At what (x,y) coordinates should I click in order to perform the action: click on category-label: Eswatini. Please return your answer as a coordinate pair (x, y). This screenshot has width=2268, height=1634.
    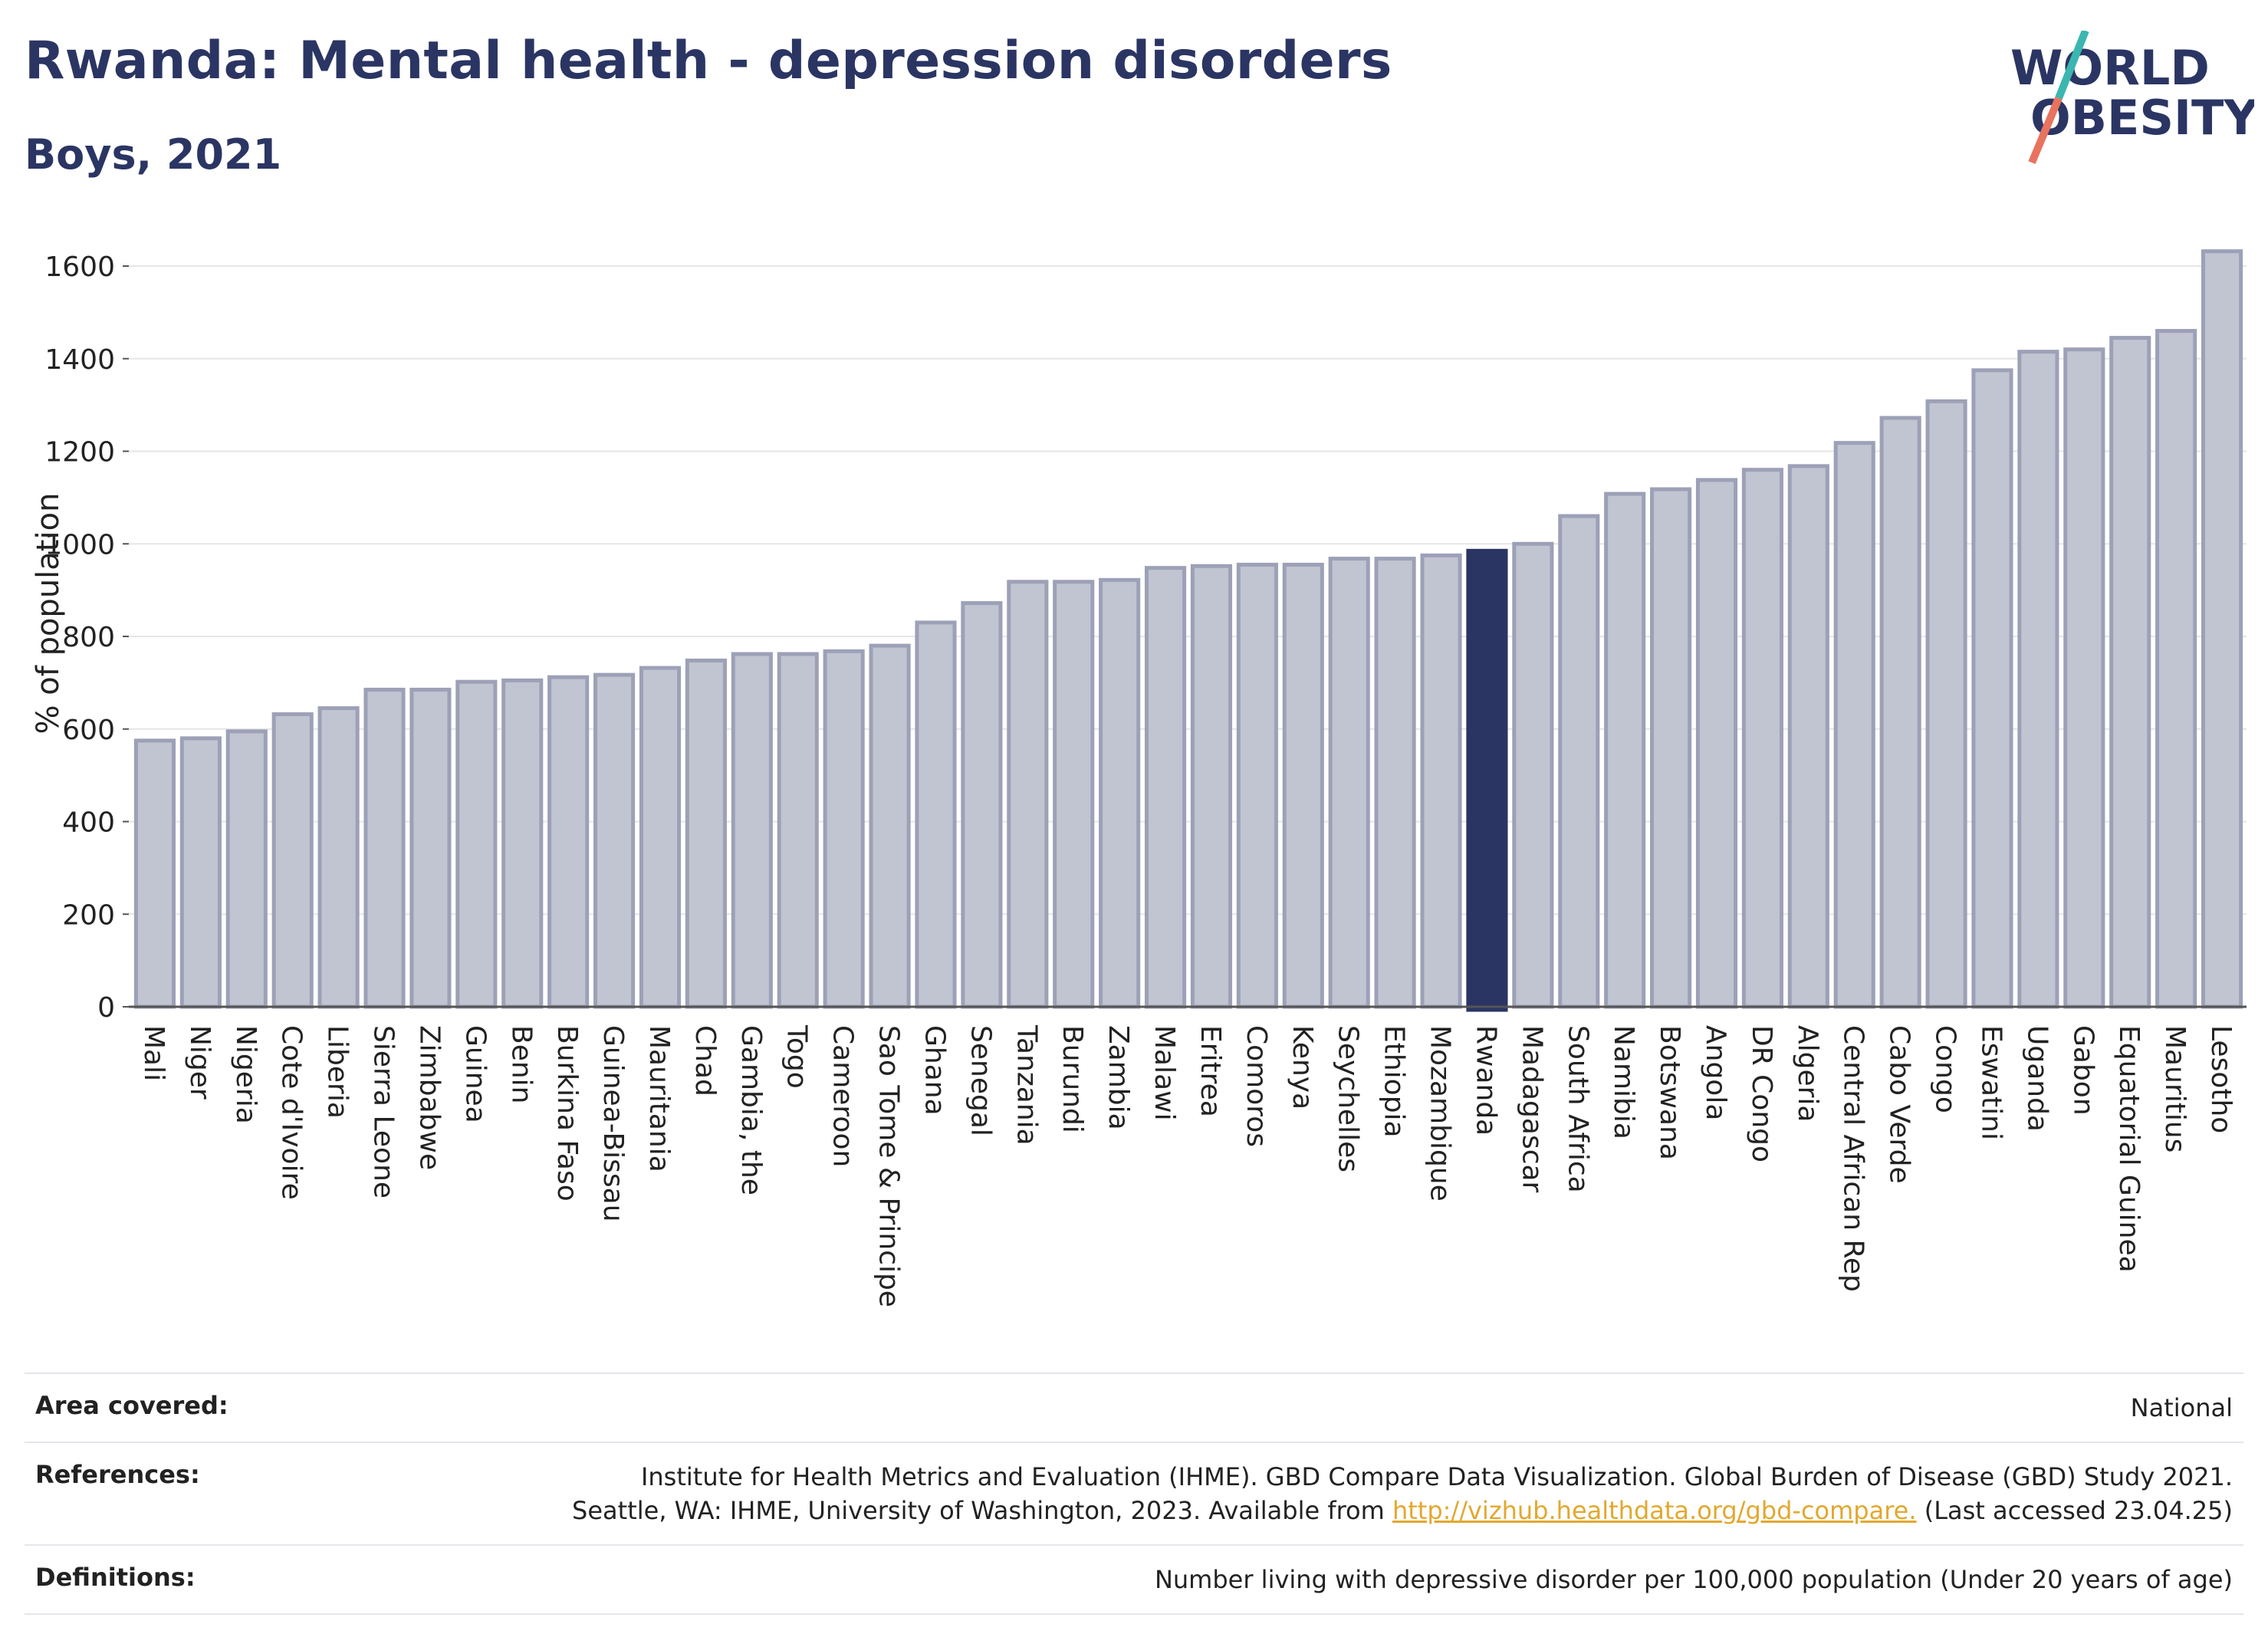
    Looking at the image, I should click on (1991, 1082).